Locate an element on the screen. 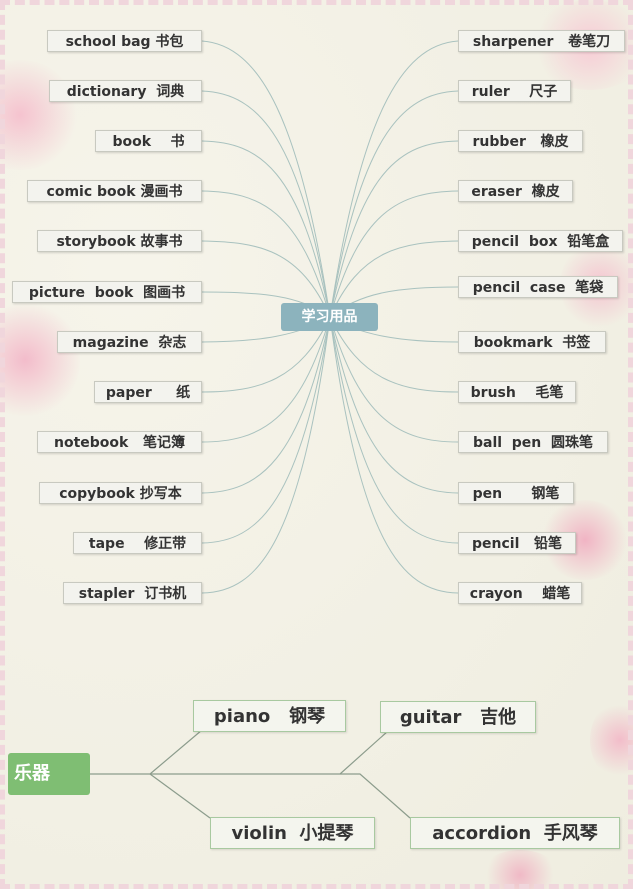 Image resolution: width=633 pixels, height=889 pixels. right-item-pencil-box: pencil box 铅笔盒 is located at coordinates (540, 241).